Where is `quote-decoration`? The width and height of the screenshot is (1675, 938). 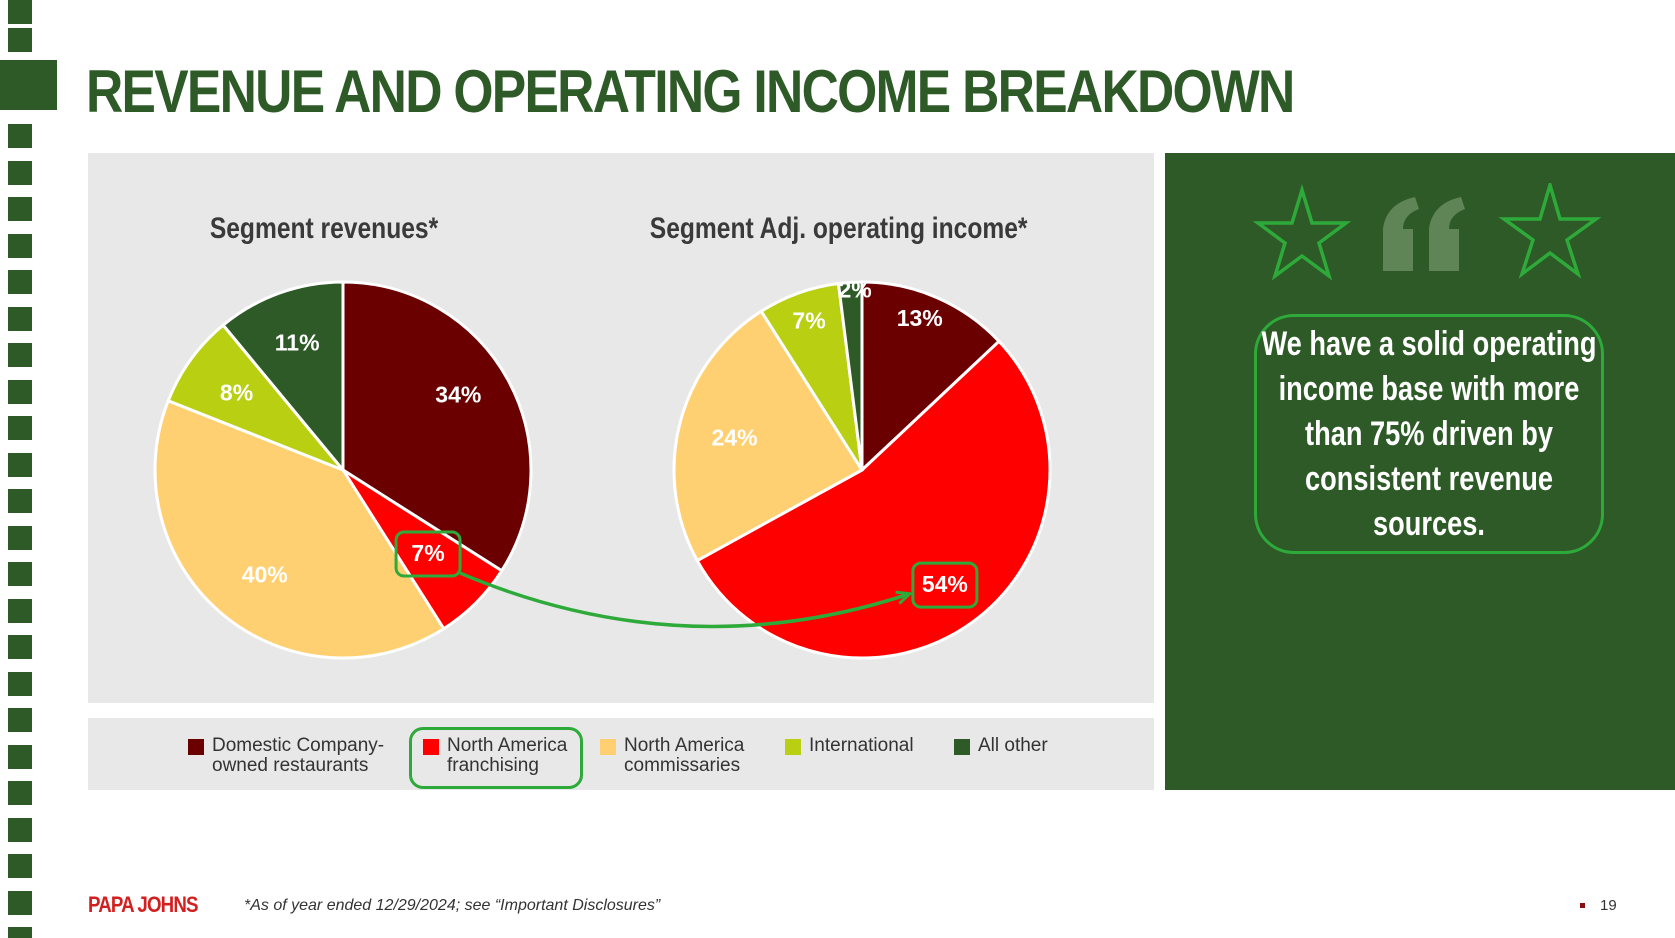 quote-decoration is located at coordinates (1427, 232).